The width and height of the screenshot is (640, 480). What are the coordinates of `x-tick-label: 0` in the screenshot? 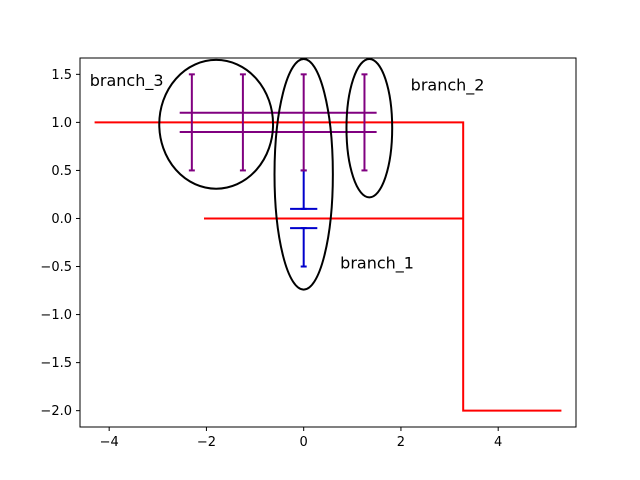 It's located at (304, 442).